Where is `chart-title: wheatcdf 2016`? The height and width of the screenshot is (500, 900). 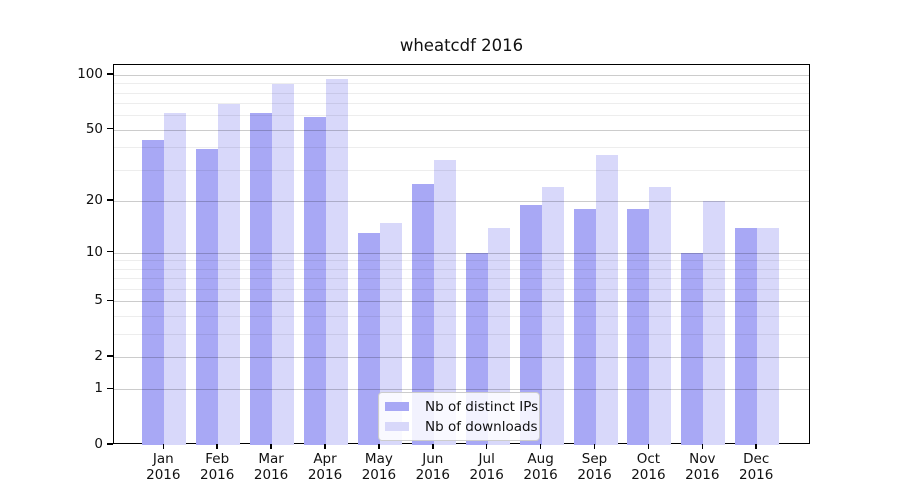 chart-title: wheatcdf 2016 is located at coordinates (461, 45).